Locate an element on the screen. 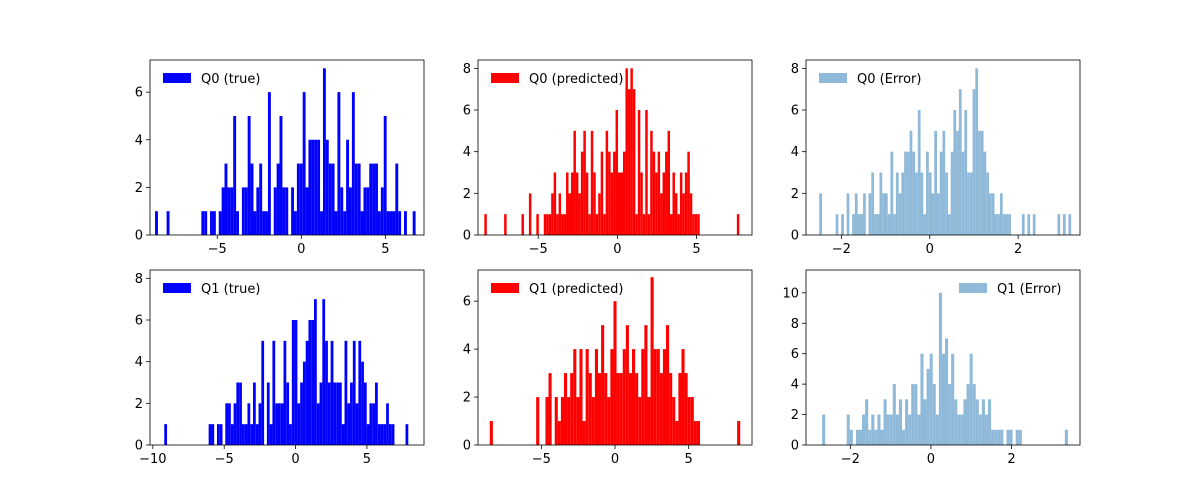 The width and height of the screenshot is (1200, 504). legend: Q0 (Error) is located at coordinates (870, 79).